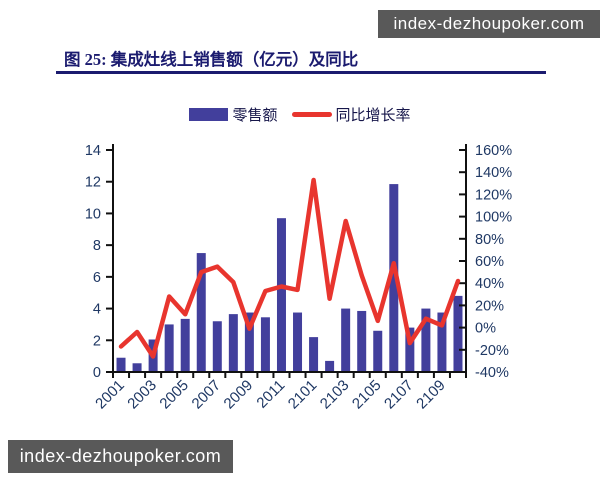 The image size is (600, 480). What do you see at coordinates (110, 395) in the screenshot?
I see `x-axis-label: 2001` at bounding box center [110, 395].